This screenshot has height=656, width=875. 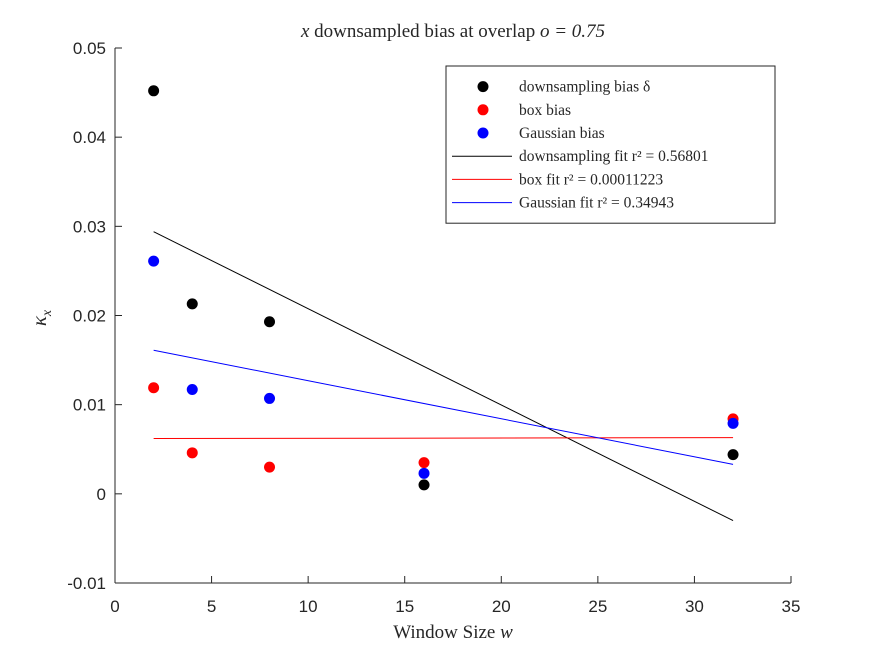 What do you see at coordinates (613, 156) in the screenshot?
I see `legend-label: downsampling fit r² = 0.56801` at bounding box center [613, 156].